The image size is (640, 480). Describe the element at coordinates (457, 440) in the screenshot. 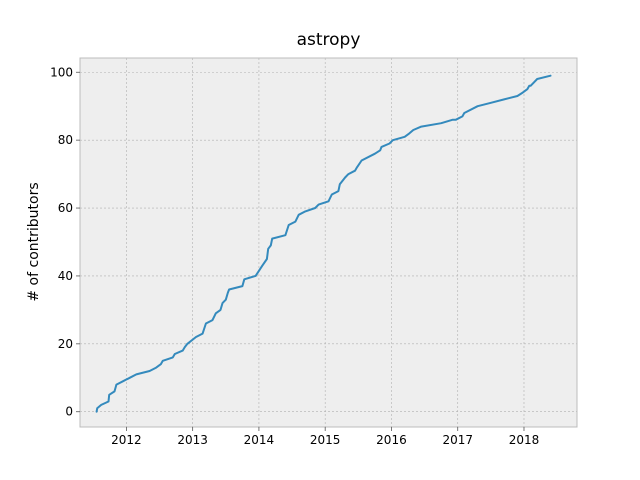

I see `x-tick-label: 2017` at that location.